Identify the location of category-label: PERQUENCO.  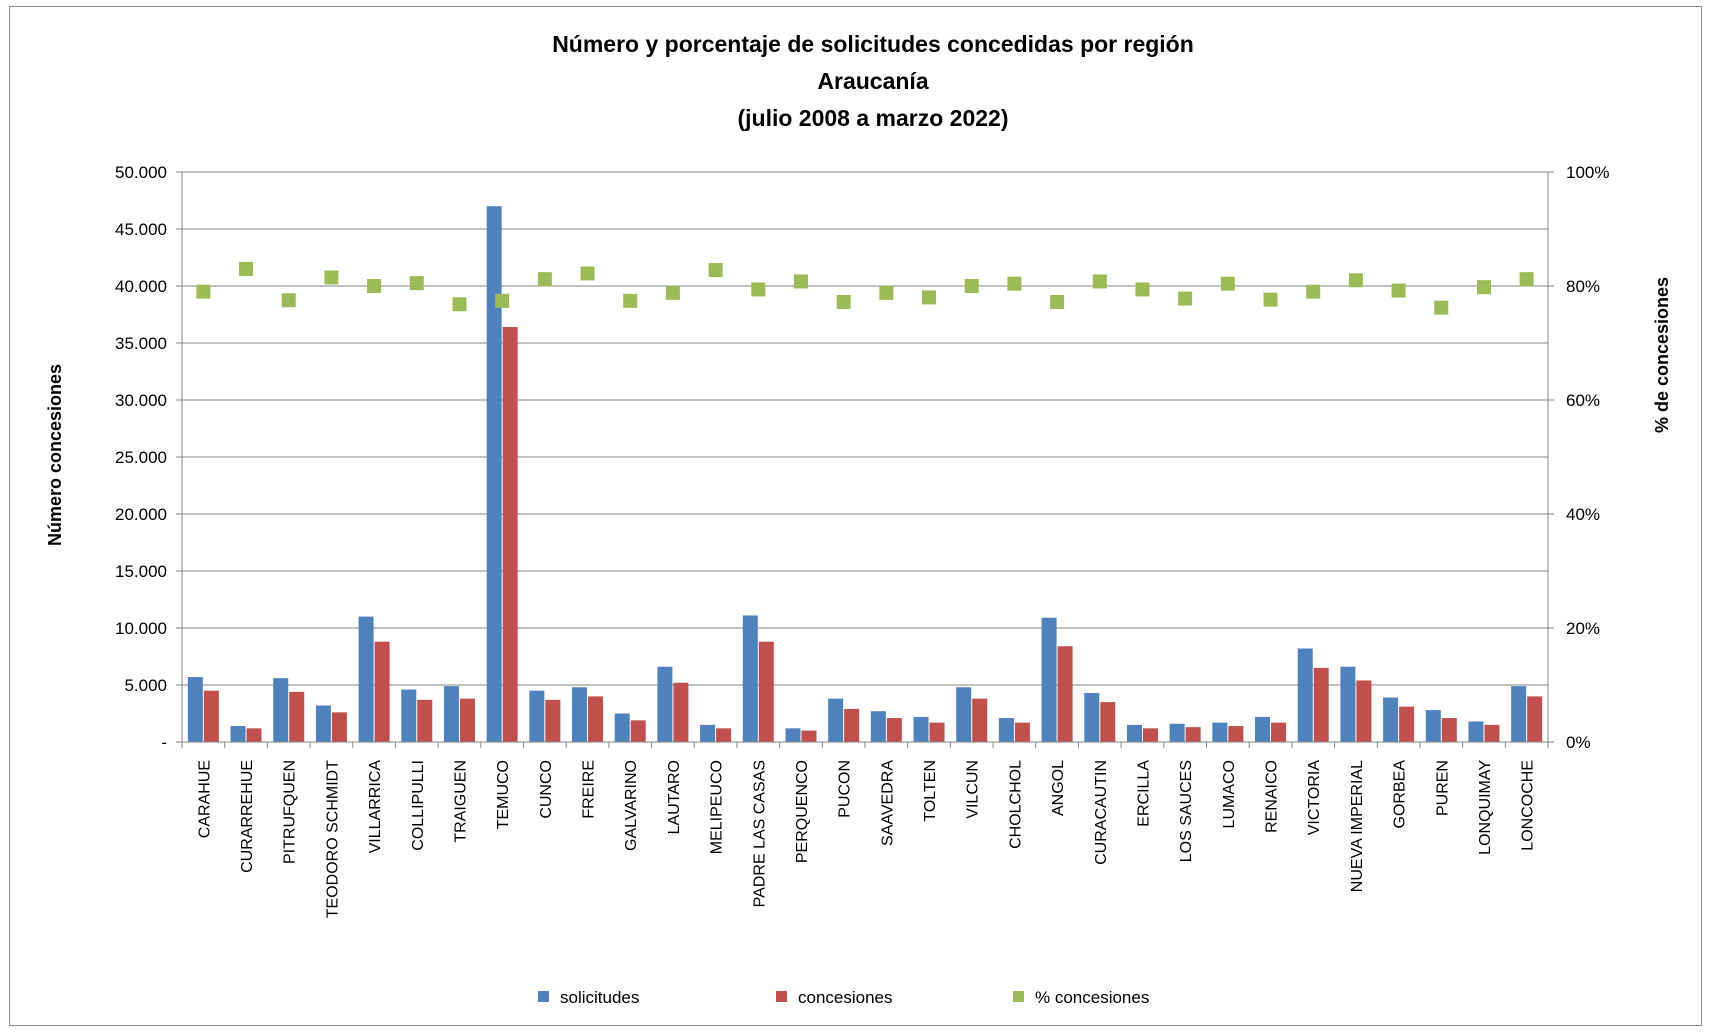
(802, 811).